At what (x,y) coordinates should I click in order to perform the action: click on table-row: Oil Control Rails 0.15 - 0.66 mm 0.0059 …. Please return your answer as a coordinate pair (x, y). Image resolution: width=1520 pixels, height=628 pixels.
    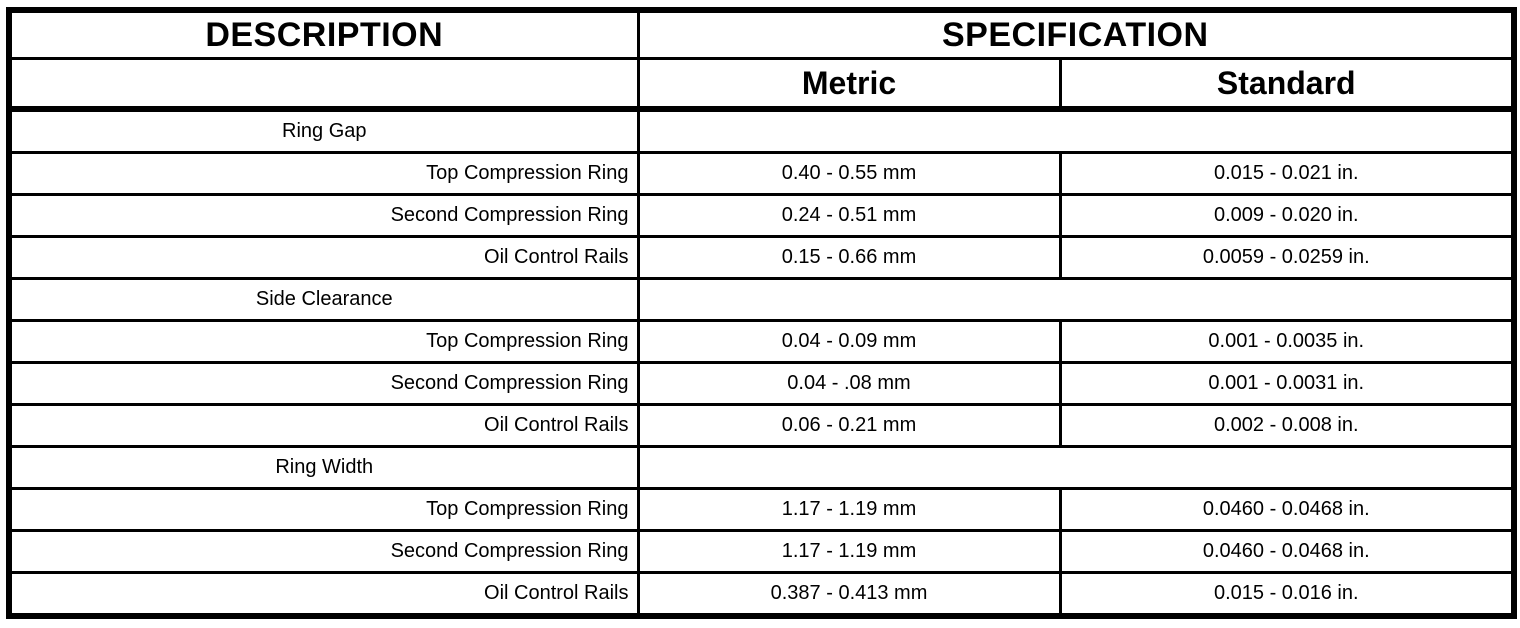
    Looking at the image, I should click on (761, 257).